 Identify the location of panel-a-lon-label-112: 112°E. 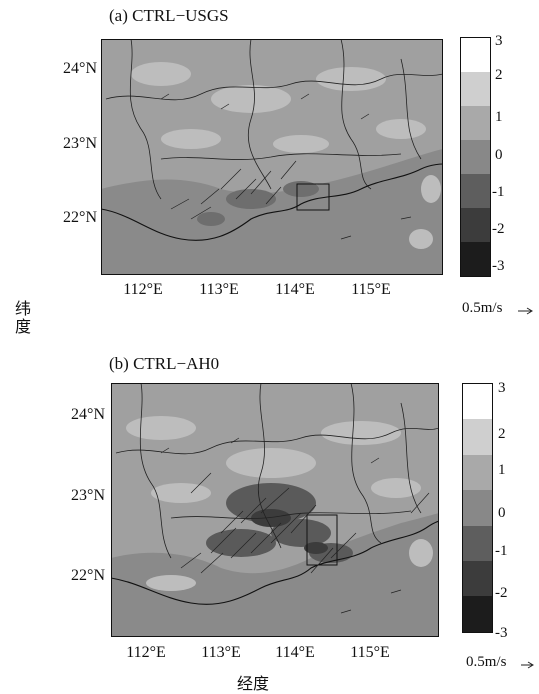
(143, 289).